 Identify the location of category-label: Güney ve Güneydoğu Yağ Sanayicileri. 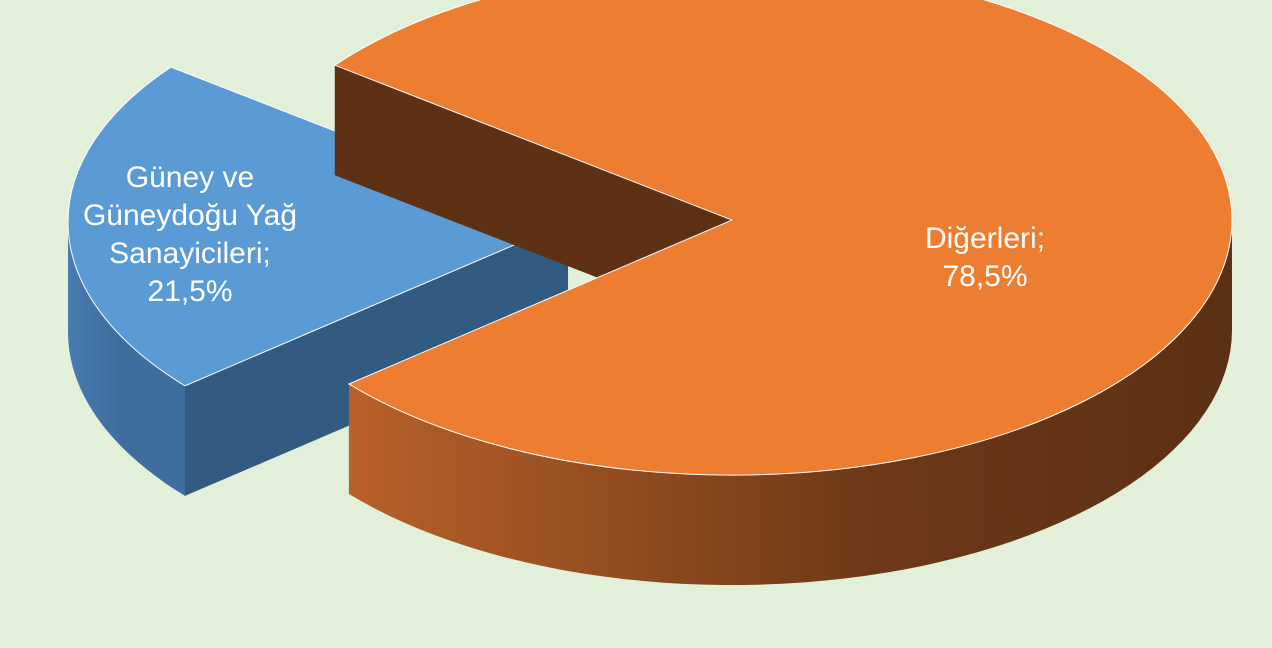
(190, 215).